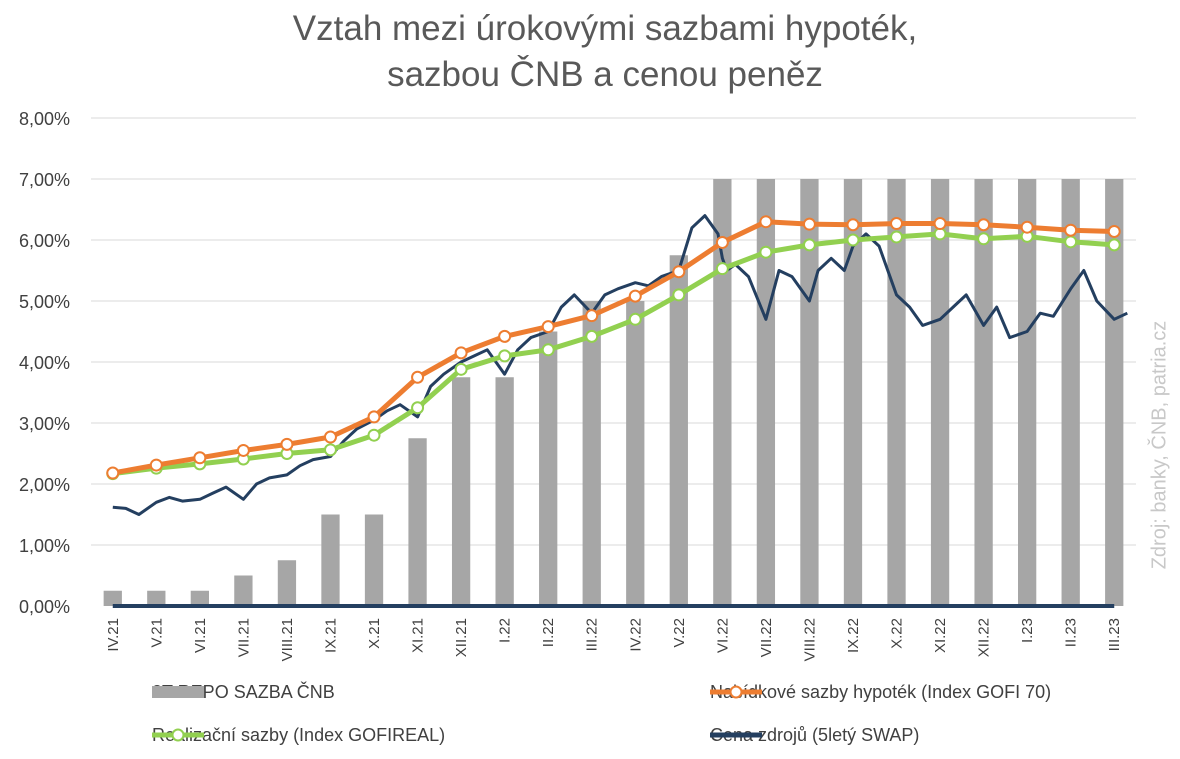 The image size is (1180, 759). Describe the element at coordinates (243, 637) in the screenshot. I see `x-tick-label: VII.21` at that location.